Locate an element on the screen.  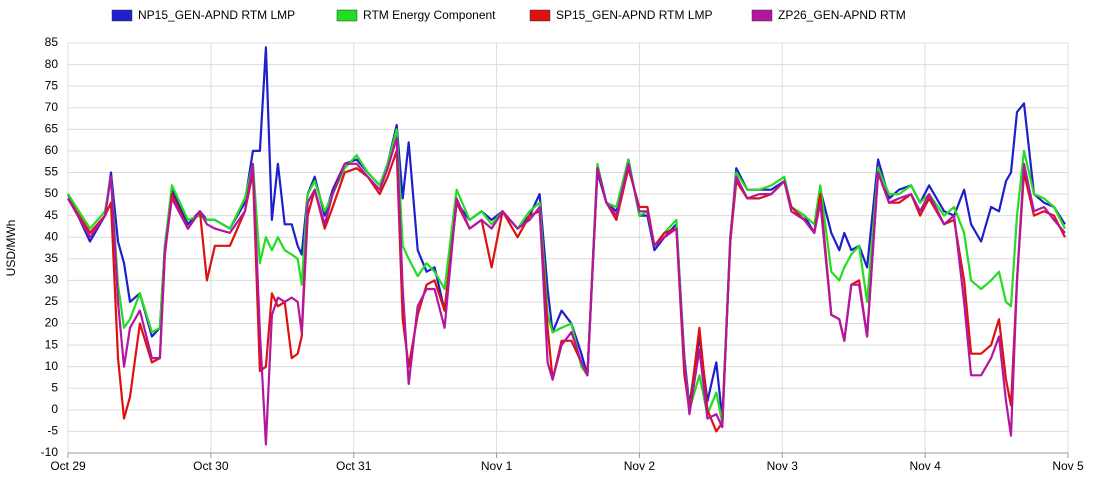
y-tick-label: 65 is located at coordinates (52, 128).